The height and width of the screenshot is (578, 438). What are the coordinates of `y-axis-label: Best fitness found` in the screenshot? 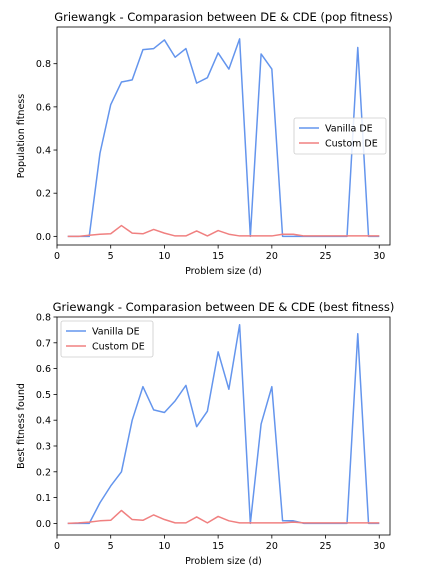 It's located at (21, 426).